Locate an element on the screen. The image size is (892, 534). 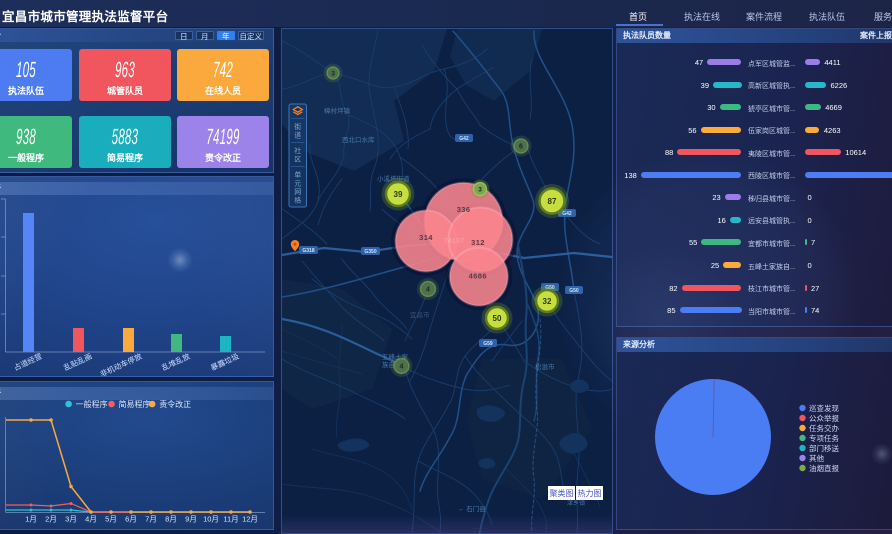
svg-text: 50 is located at coordinates (497, 318).